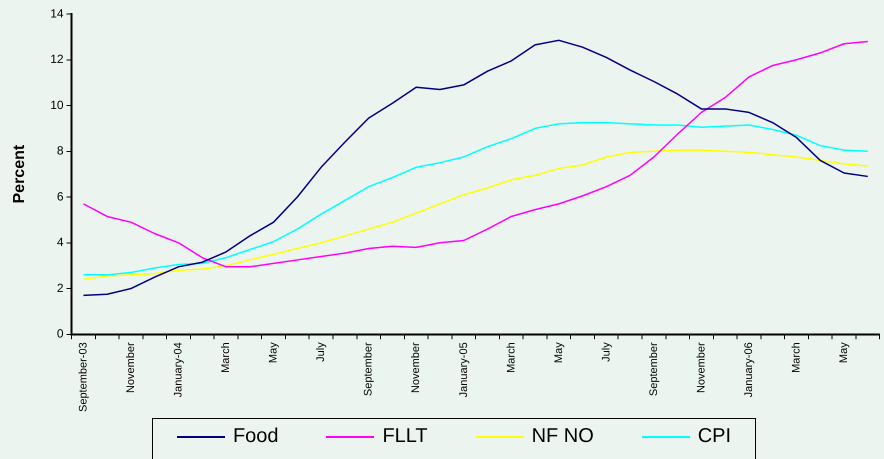 Image resolution: width=884 pixels, height=459 pixels. Describe the element at coordinates (405, 436) in the screenshot. I see `legend-label: FLLT` at that location.